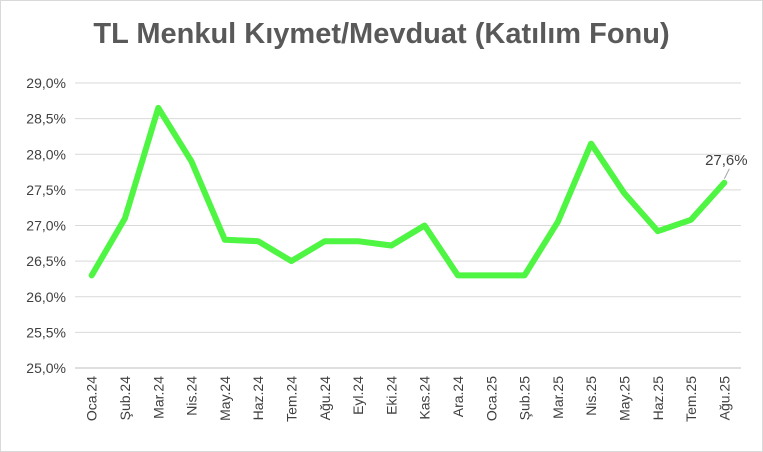  Describe the element at coordinates (724, 398) in the screenshot. I see `x-tick-label: Ağu.25` at that location.